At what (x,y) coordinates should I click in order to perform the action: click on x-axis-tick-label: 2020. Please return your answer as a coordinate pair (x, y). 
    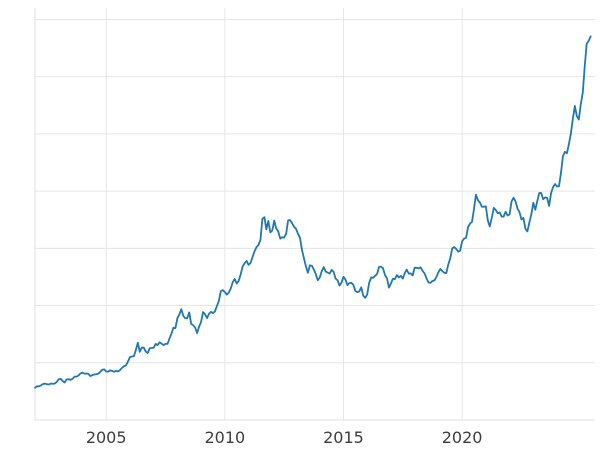
    Looking at the image, I should click on (462, 437).